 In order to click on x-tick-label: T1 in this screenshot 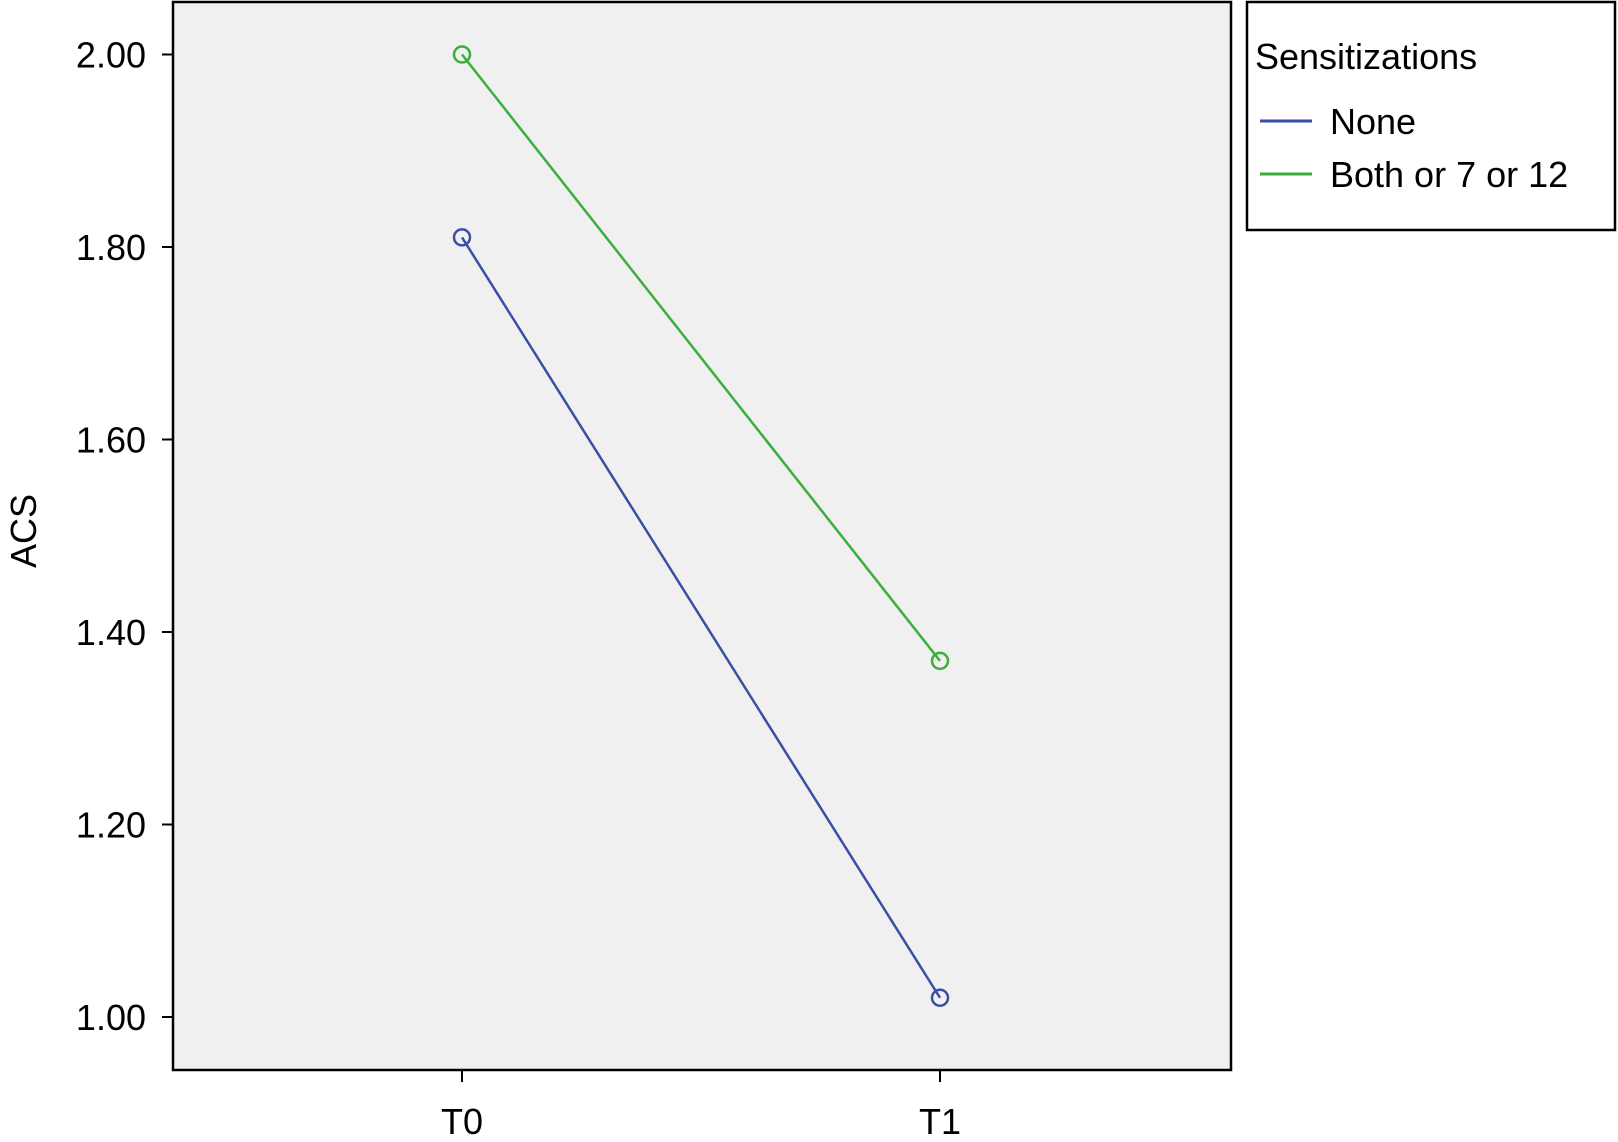, I will do `click(940, 1121)`.